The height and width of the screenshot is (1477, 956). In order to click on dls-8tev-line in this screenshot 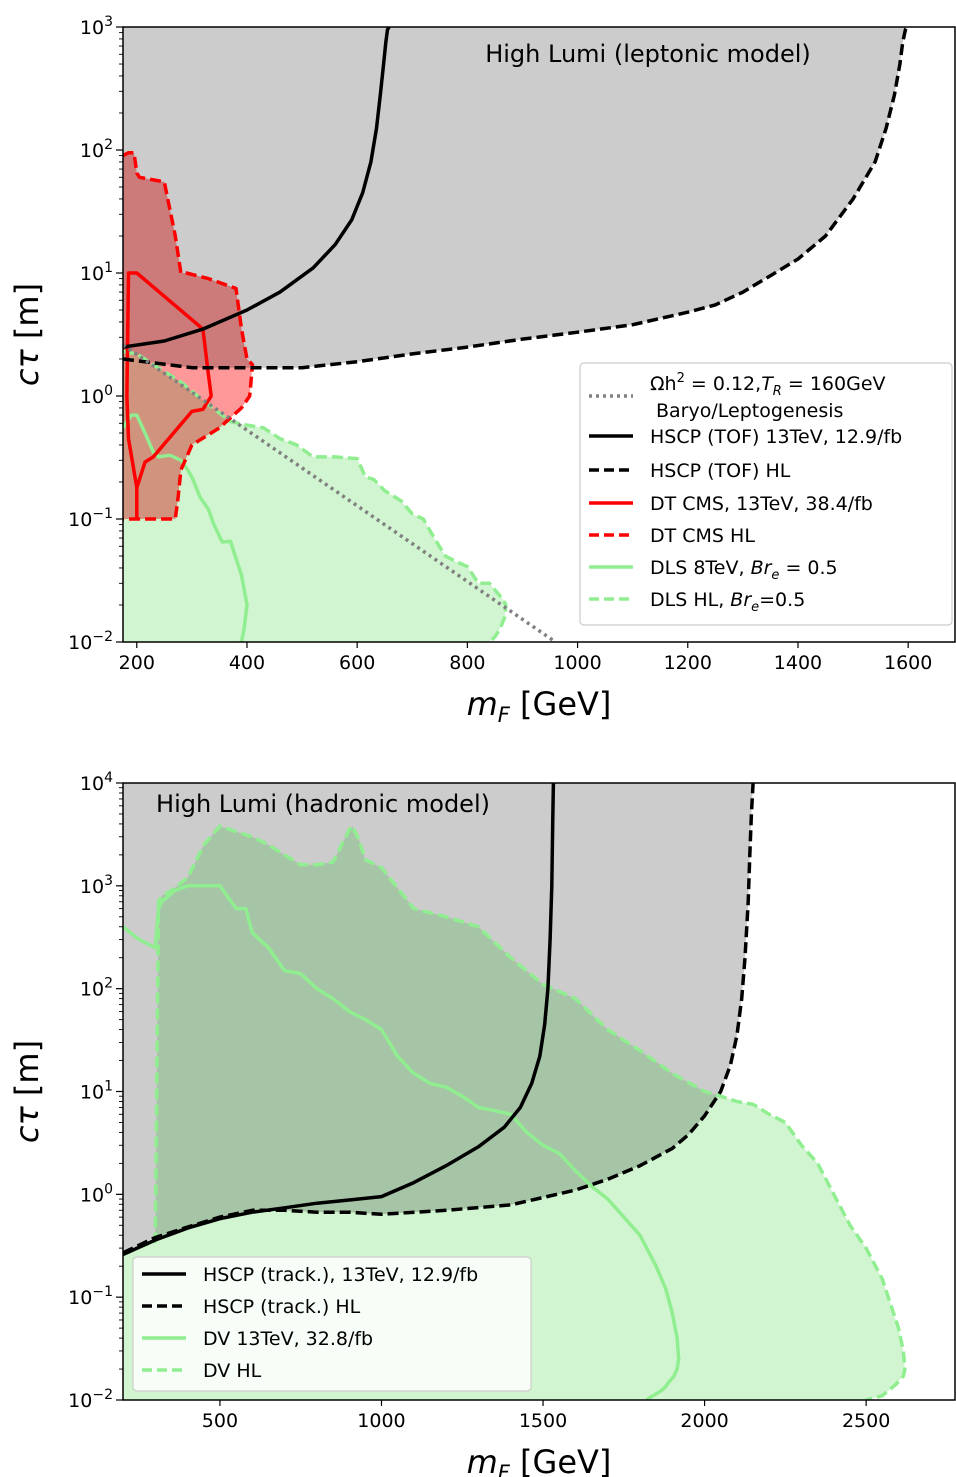, I will do `click(186, 527)`.